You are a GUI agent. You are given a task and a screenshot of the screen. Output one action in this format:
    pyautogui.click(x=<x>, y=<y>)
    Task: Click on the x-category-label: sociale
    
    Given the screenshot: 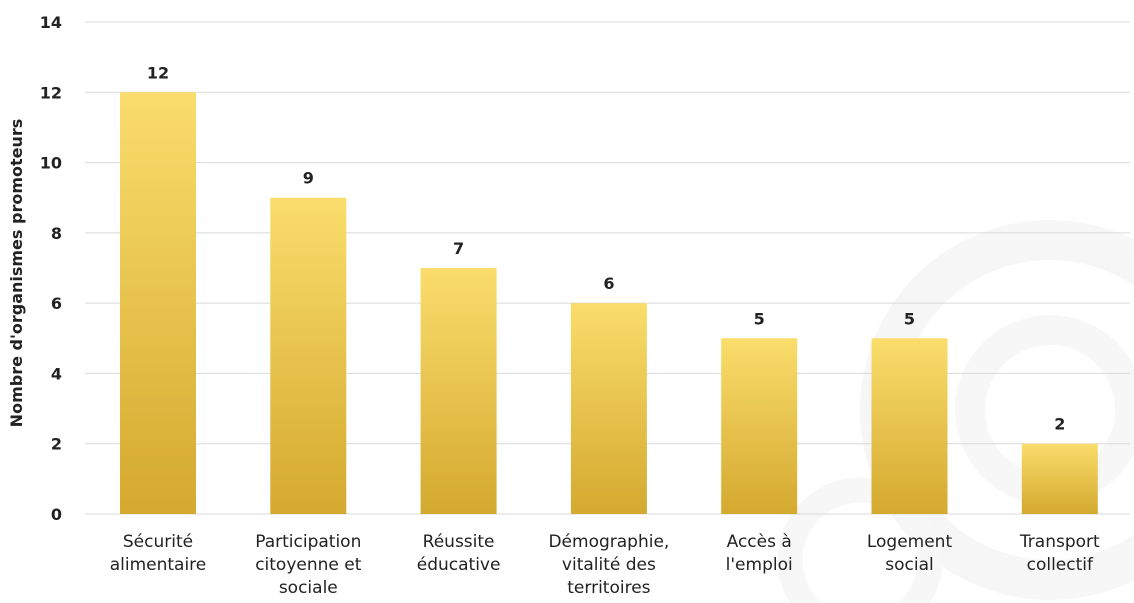 What is the action you would take?
    pyautogui.click(x=308, y=588)
    